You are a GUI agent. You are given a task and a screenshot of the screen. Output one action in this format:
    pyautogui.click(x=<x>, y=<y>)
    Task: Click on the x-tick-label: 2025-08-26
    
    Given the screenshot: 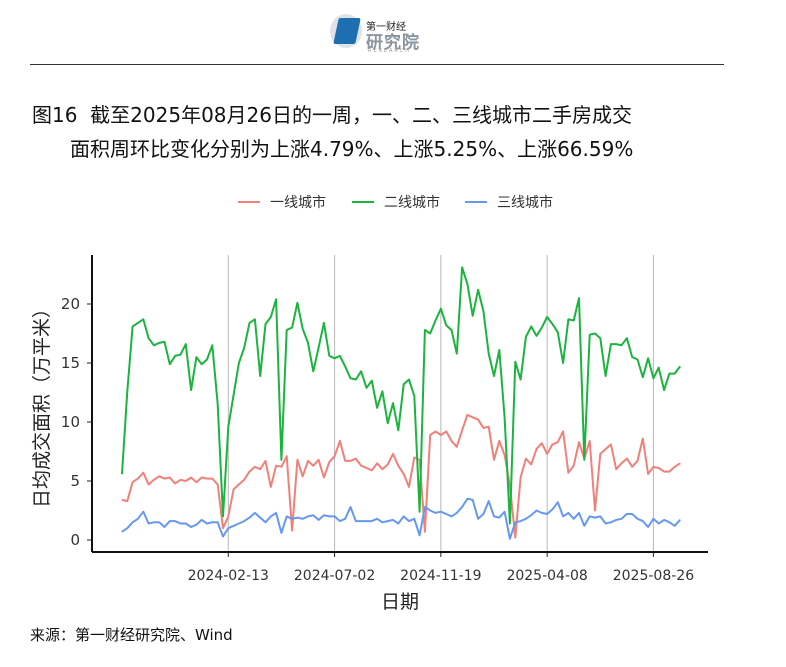 What is the action you would take?
    pyautogui.click(x=653, y=576)
    